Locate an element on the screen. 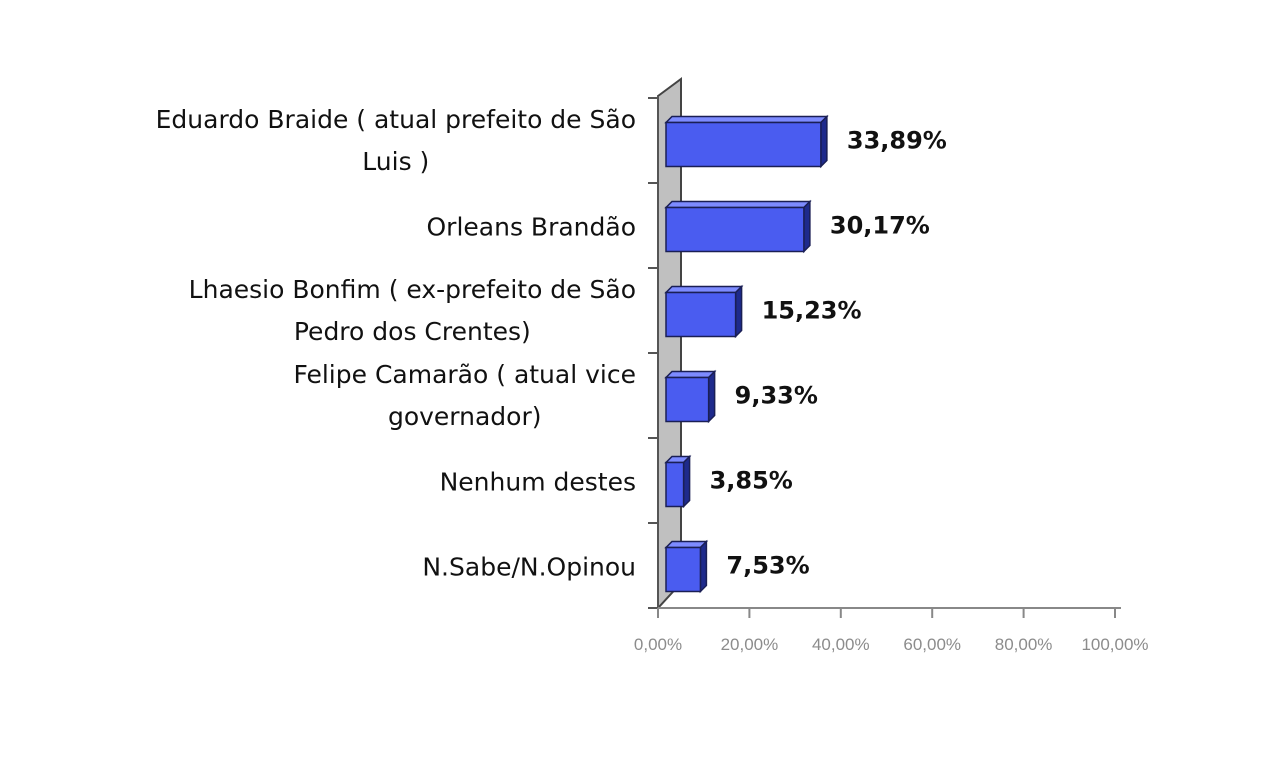 The width and height of the screenshot is (1284, 769). category-label: N.Sabe/N.Opinou is located at coordinates (529, 567).